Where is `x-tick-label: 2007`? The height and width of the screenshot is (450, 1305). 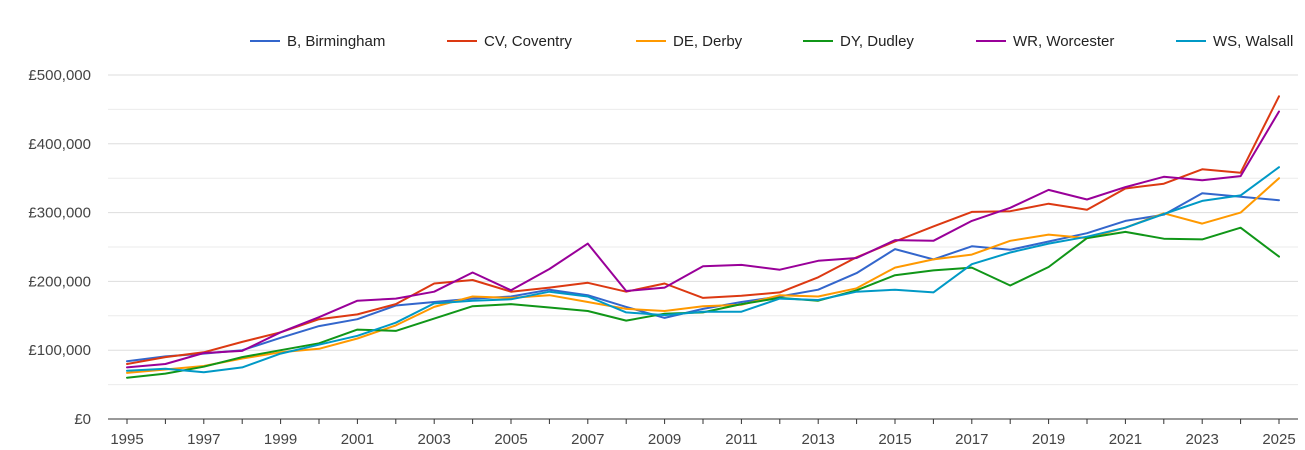 x-tick-label: 2007 is located at coordinates (587, 439).